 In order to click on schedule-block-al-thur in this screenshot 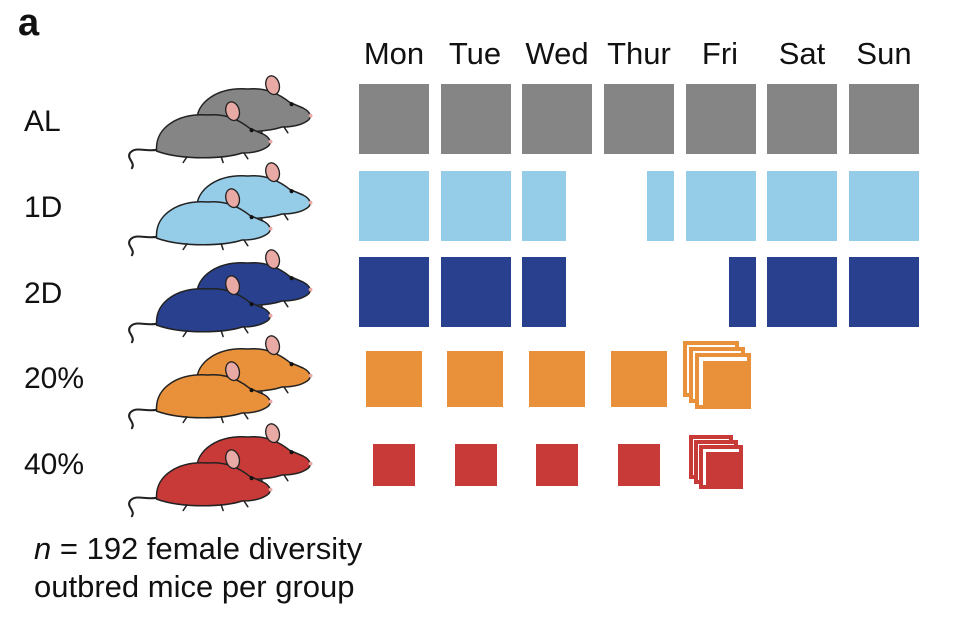, I will do `click(639, 119)`.